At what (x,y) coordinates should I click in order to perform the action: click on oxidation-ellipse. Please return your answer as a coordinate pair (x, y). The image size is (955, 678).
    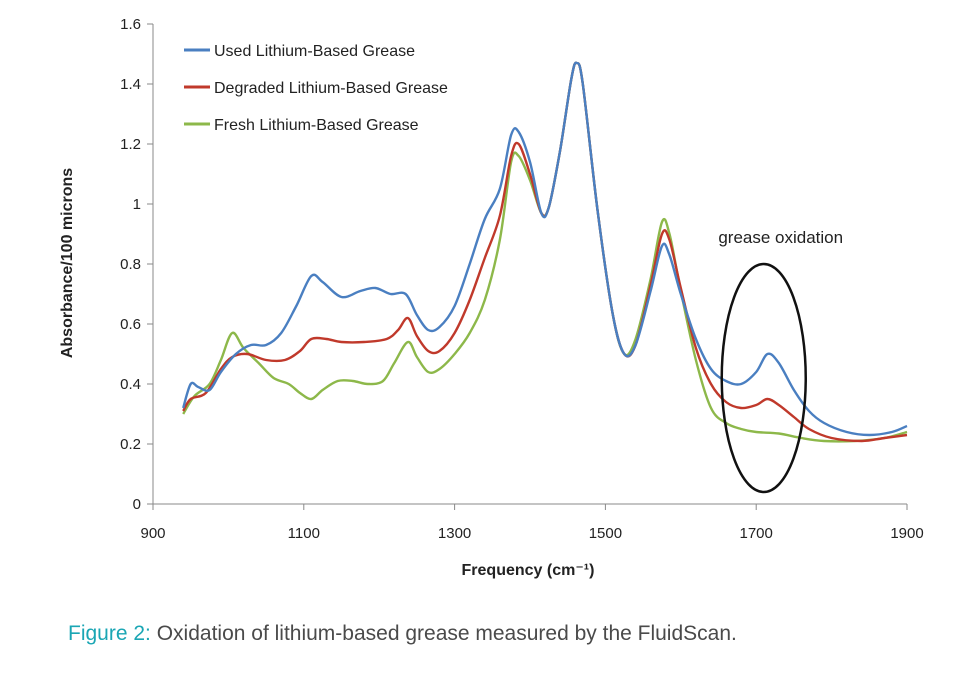
    Looking at the image, I should click on (763, 378).